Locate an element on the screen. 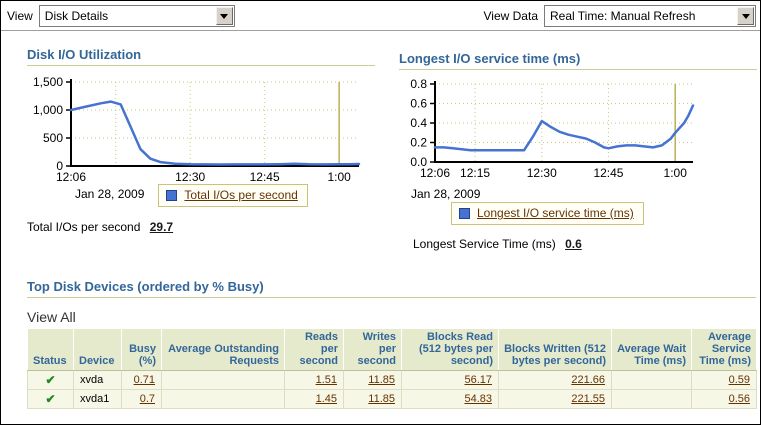 Image resolution: width=761 pixels, height=425 pixels. column-header: Writes per second is located at coordinates (372, 349).